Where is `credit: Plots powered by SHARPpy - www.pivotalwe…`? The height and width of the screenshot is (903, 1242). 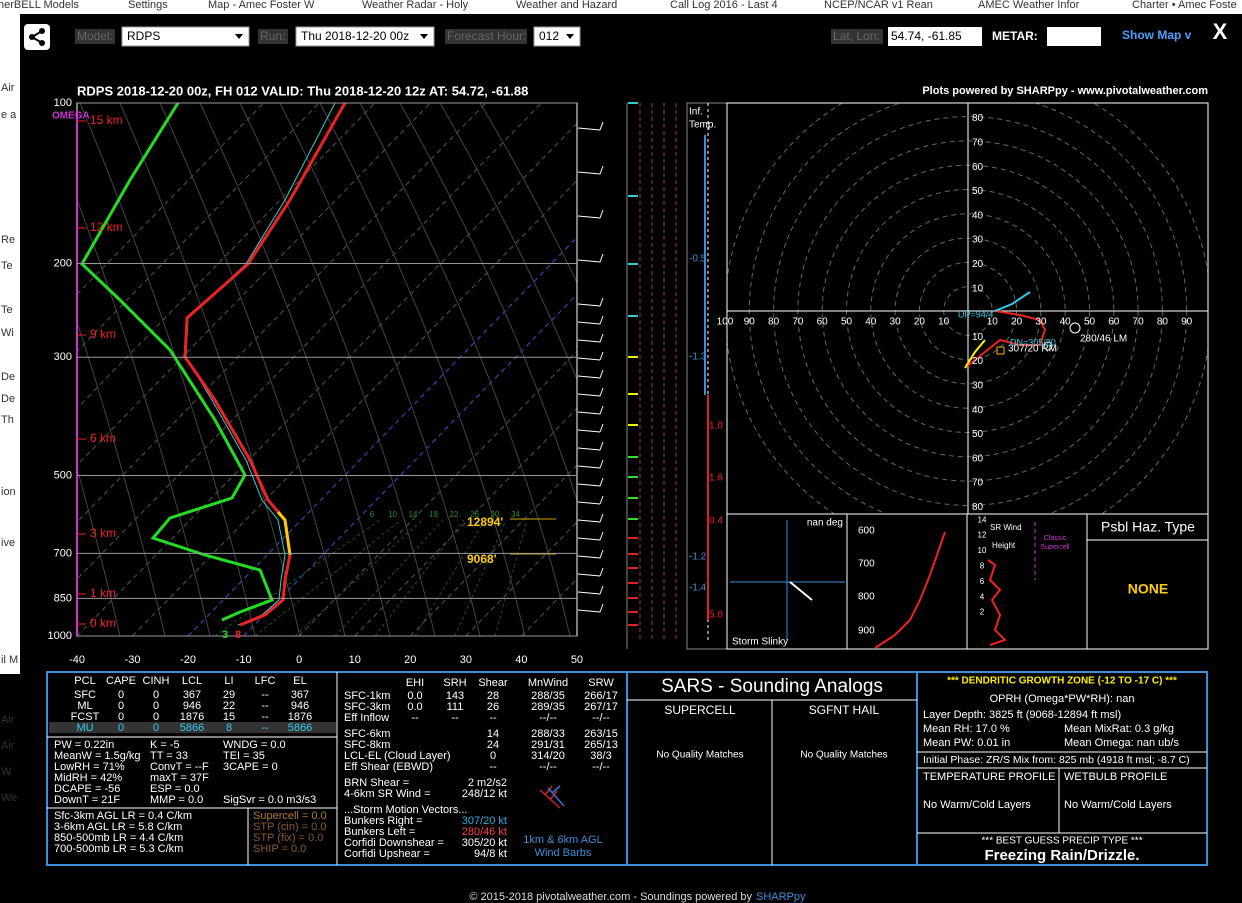 credit: Plots powered by SHARPpy - www.pivotalwe… is located at coordinates (1065, 91).